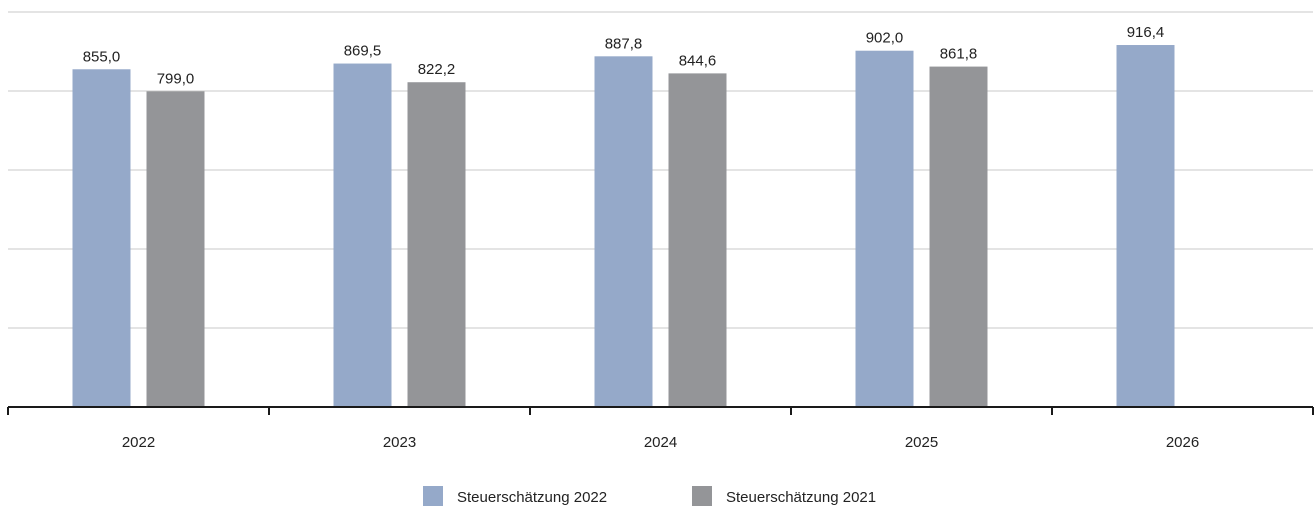 The width and height of the screenshot is (1315, 509). I want to click on x-tick-label: 2022, so click(138, 442).